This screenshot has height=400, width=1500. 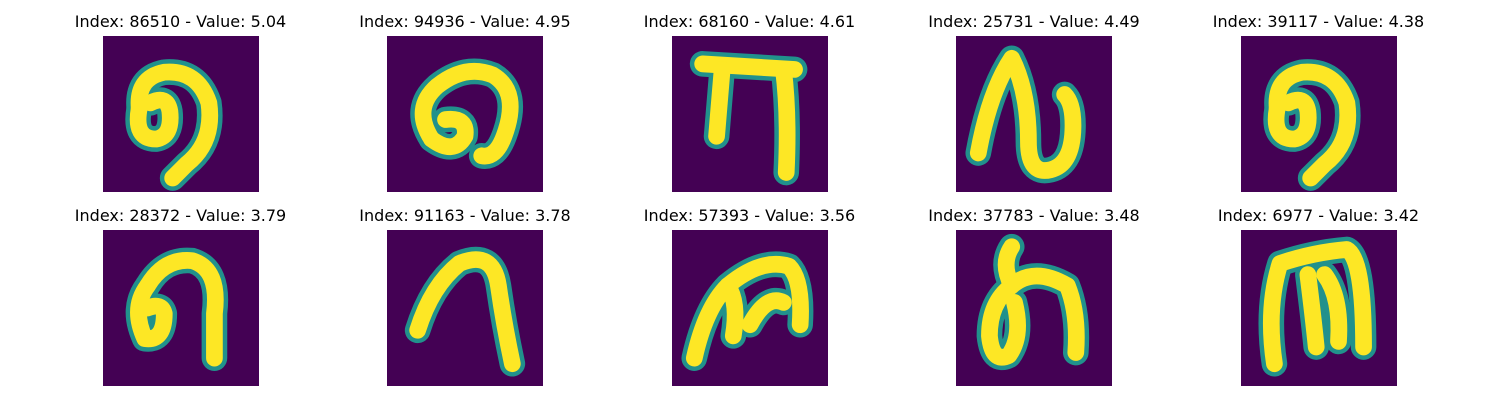 What do you see at coordinates (1318, 215) in the screenshot?
I see `panel-title: Index: 6977 - Value: 3.42` at bounding box center [1318, 215].